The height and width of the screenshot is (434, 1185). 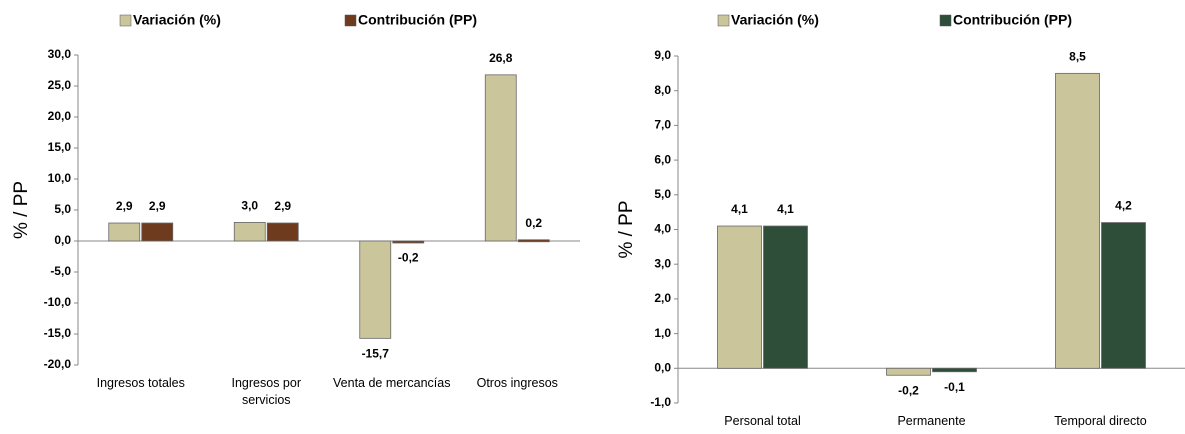 I want to click on y-tick-label: 7,0, so click(x=662, y=125).